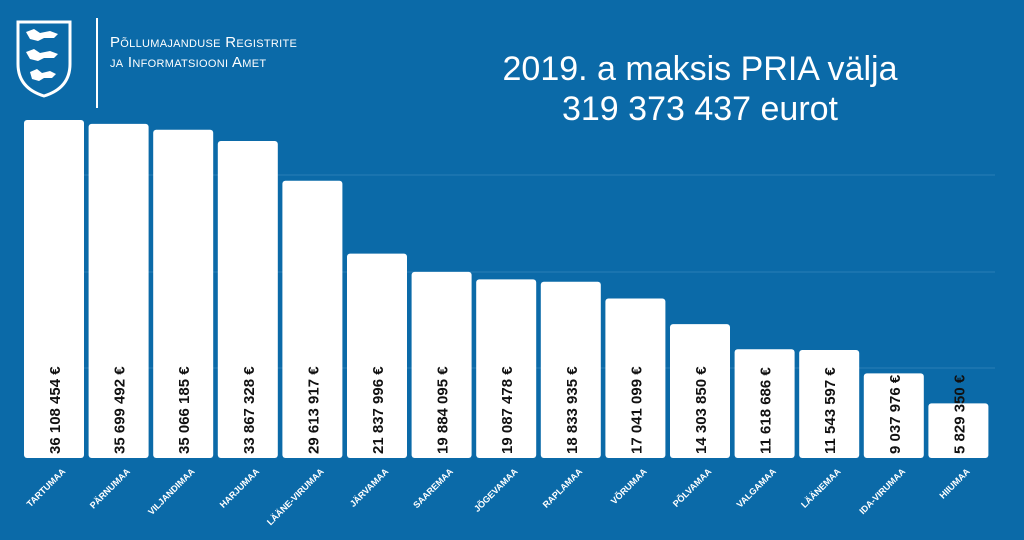  What do you see at coordinates (97, 63) in the screenshot?
I see `logo-divider` at bounding box center [97, 63].